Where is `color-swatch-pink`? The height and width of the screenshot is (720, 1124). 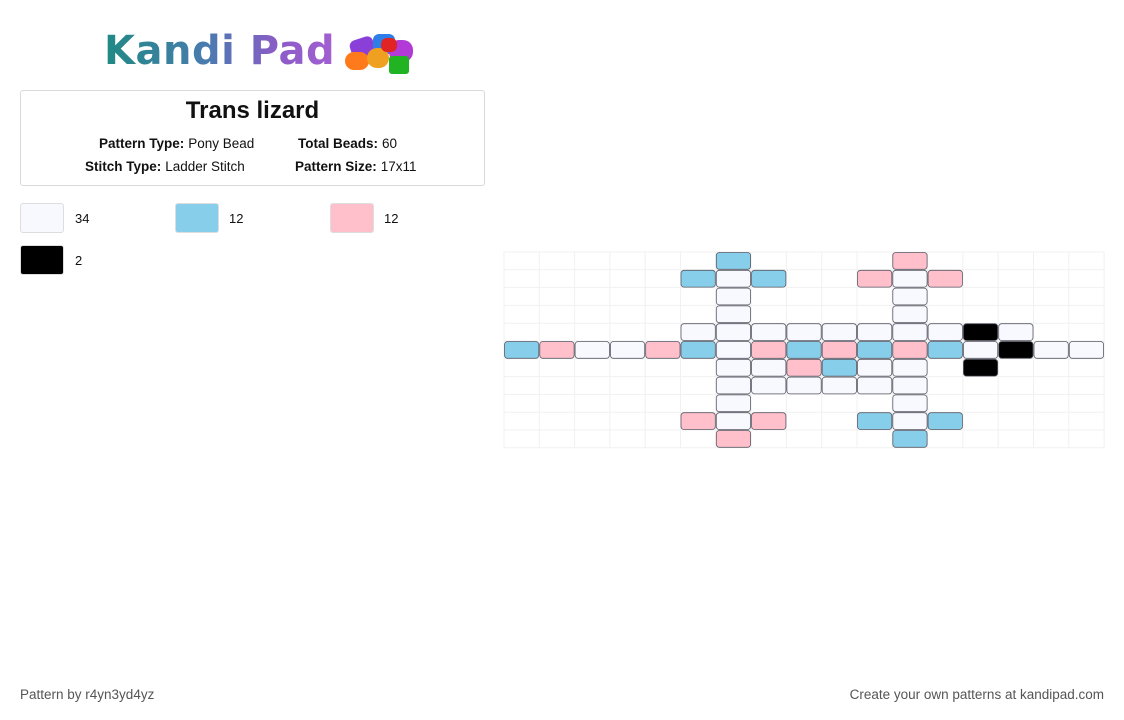
color-swatch-pink is located at coordinates (352, 218).